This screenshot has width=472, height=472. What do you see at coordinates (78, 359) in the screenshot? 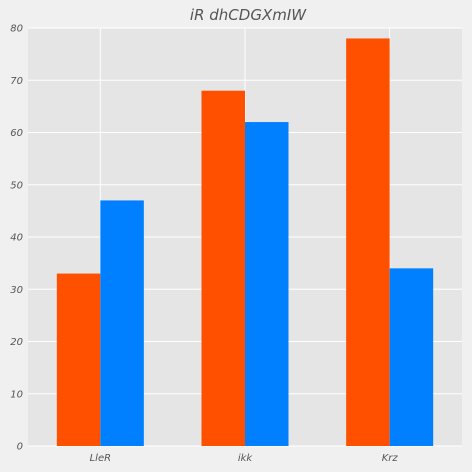
I see `bar-series1-LleR` at bounding box center [78, 359].